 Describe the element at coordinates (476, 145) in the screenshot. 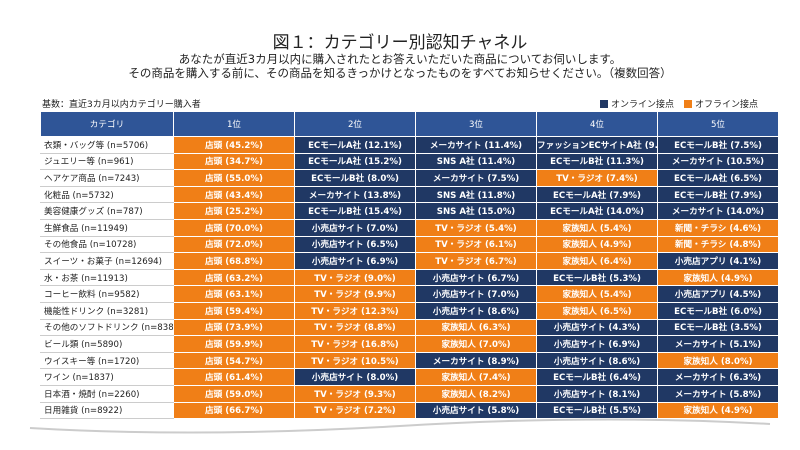

I see `rank-cell: メーカサイト (11.4%)` at that location.